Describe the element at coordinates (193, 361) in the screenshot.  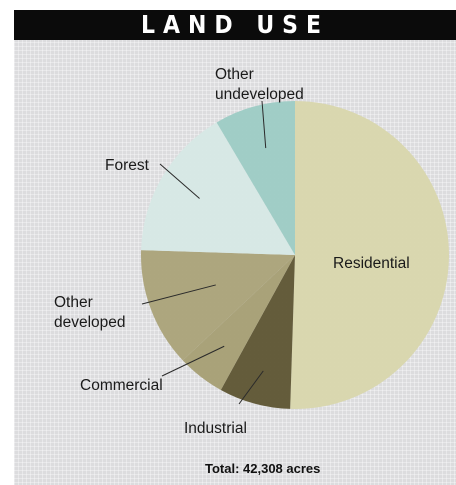
I see `leader-line-commercial` at that location.